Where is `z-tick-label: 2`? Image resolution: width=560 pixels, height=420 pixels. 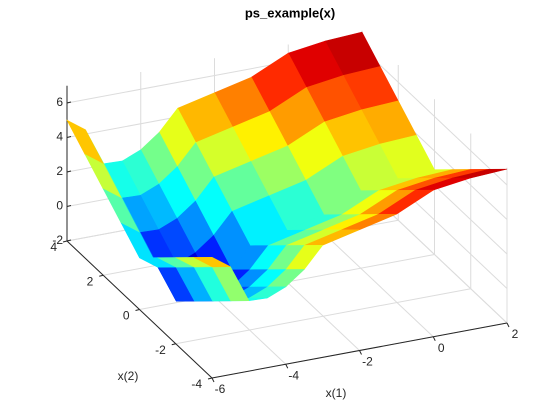
z-tick-label: 2 is located at coordinates (59, 171).